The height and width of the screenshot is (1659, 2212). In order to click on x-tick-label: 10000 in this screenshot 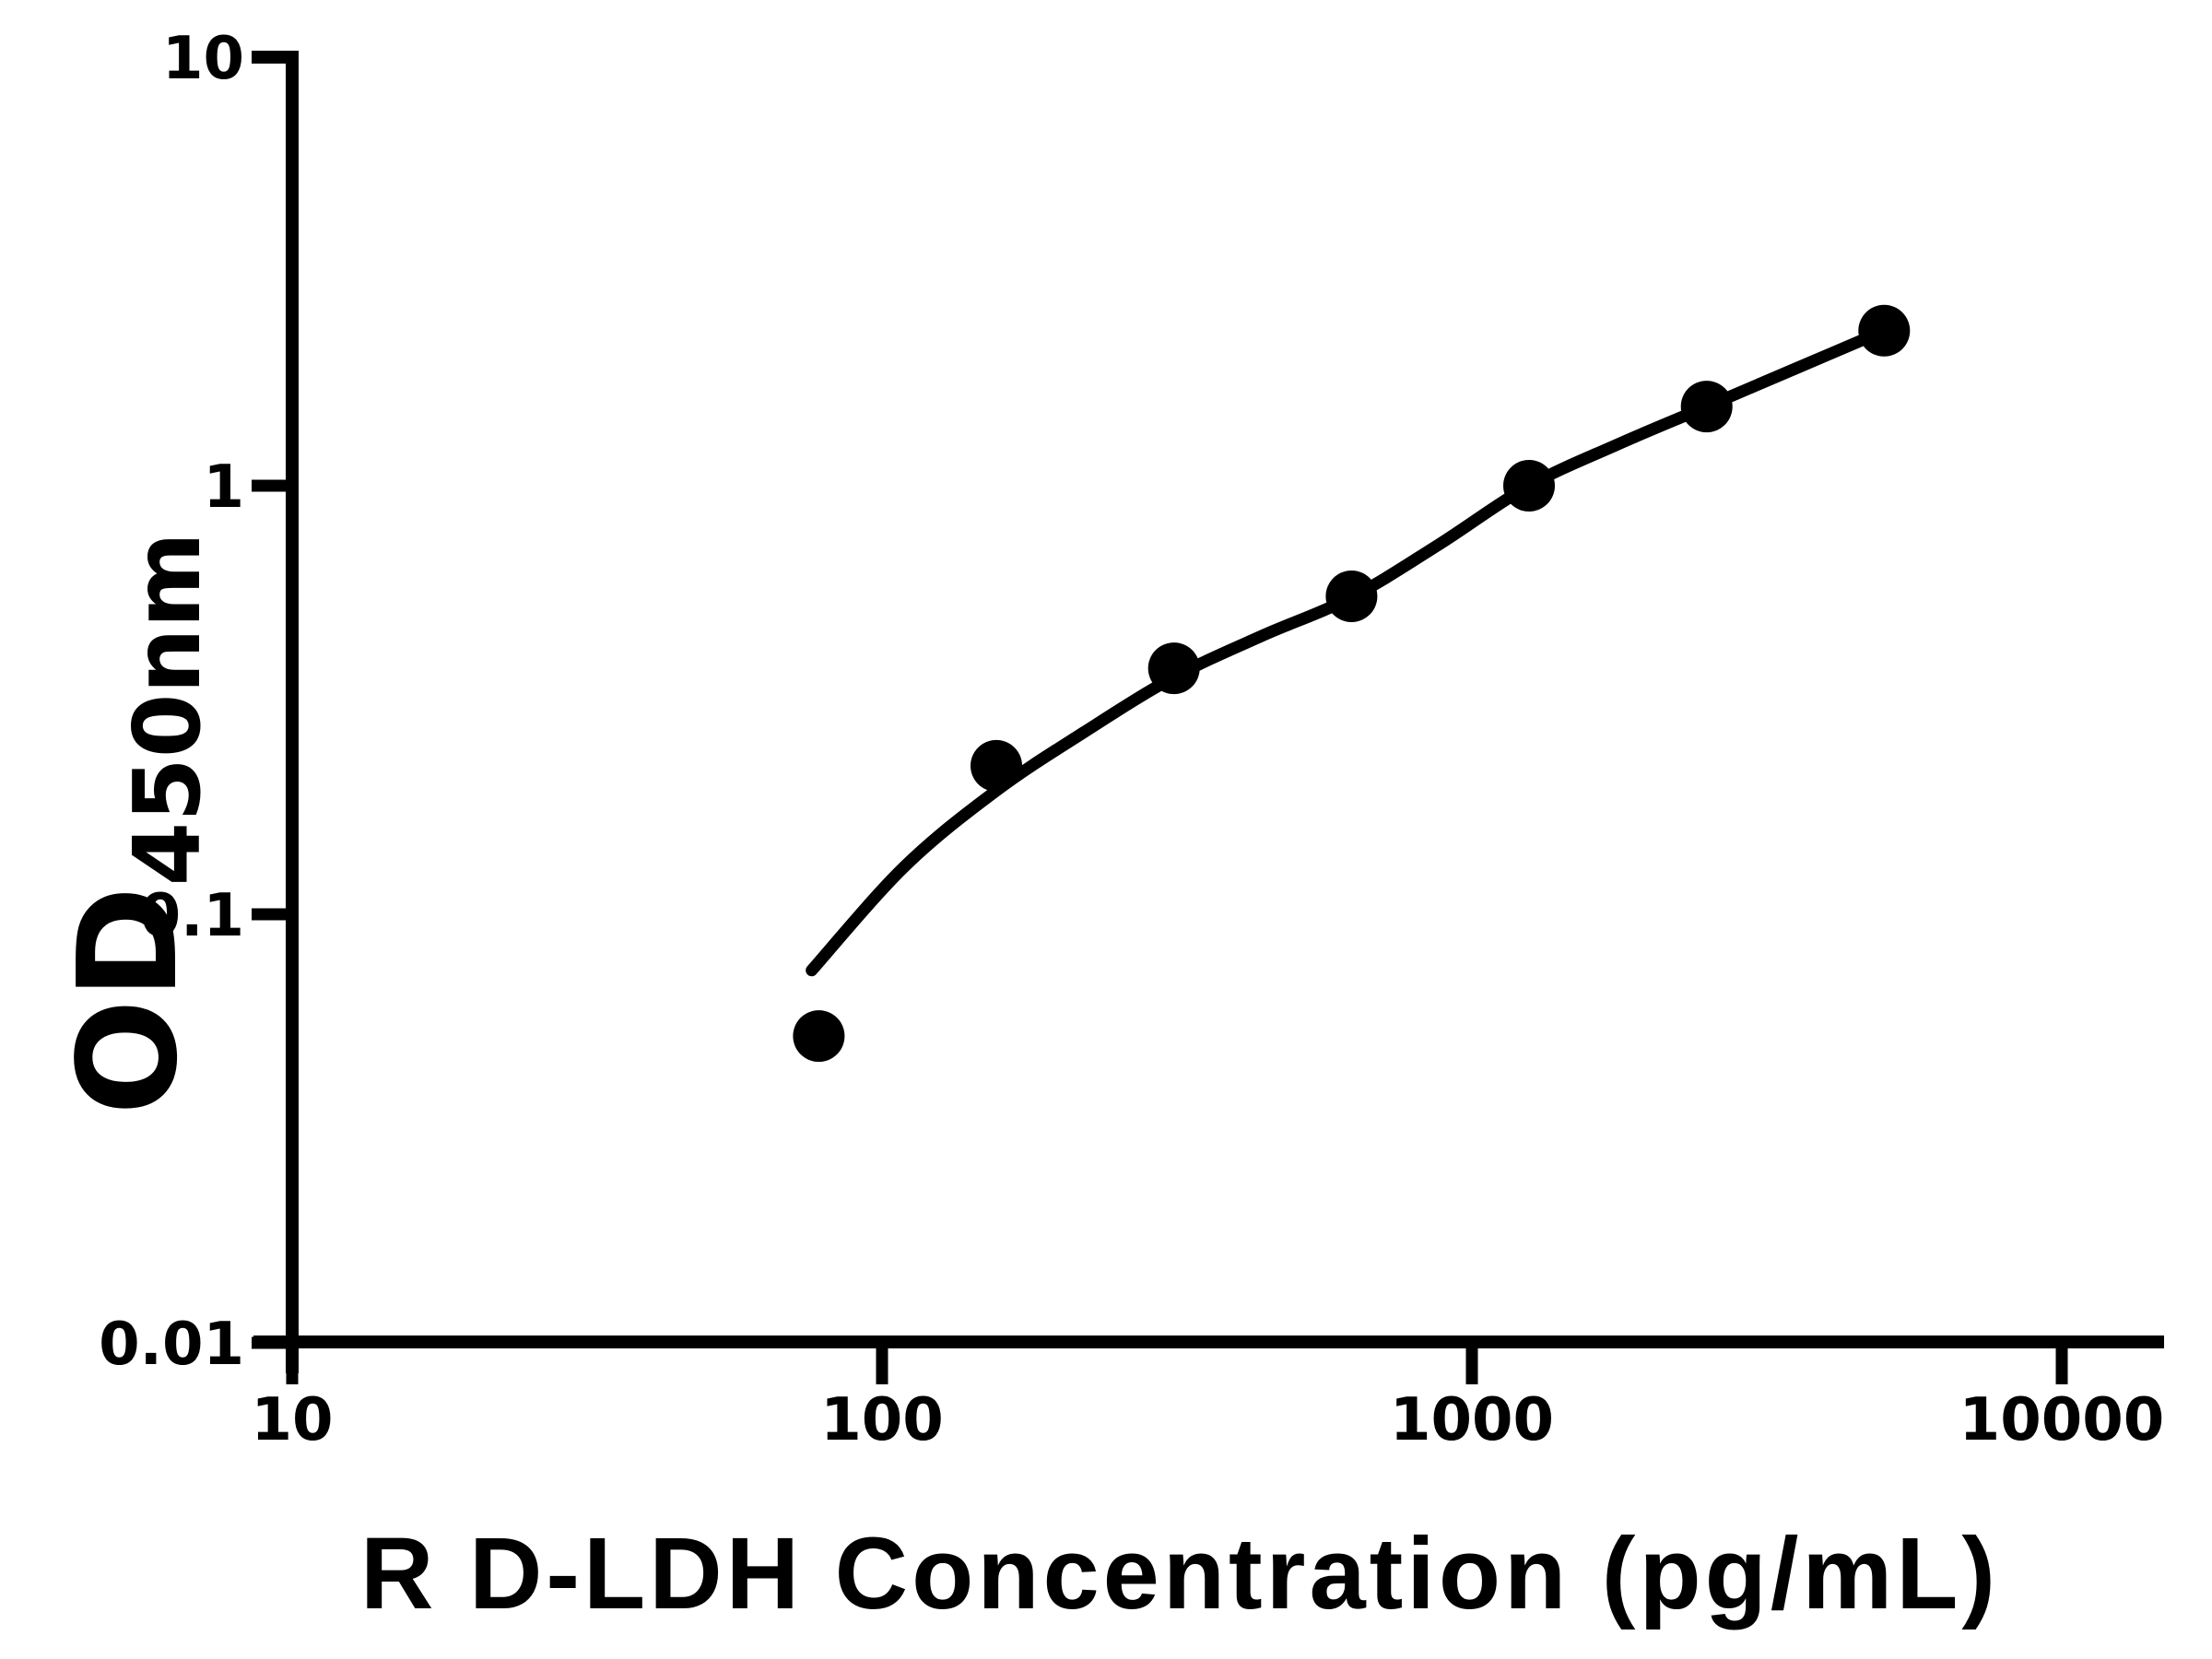, I will do `click(2062, 1420)`.